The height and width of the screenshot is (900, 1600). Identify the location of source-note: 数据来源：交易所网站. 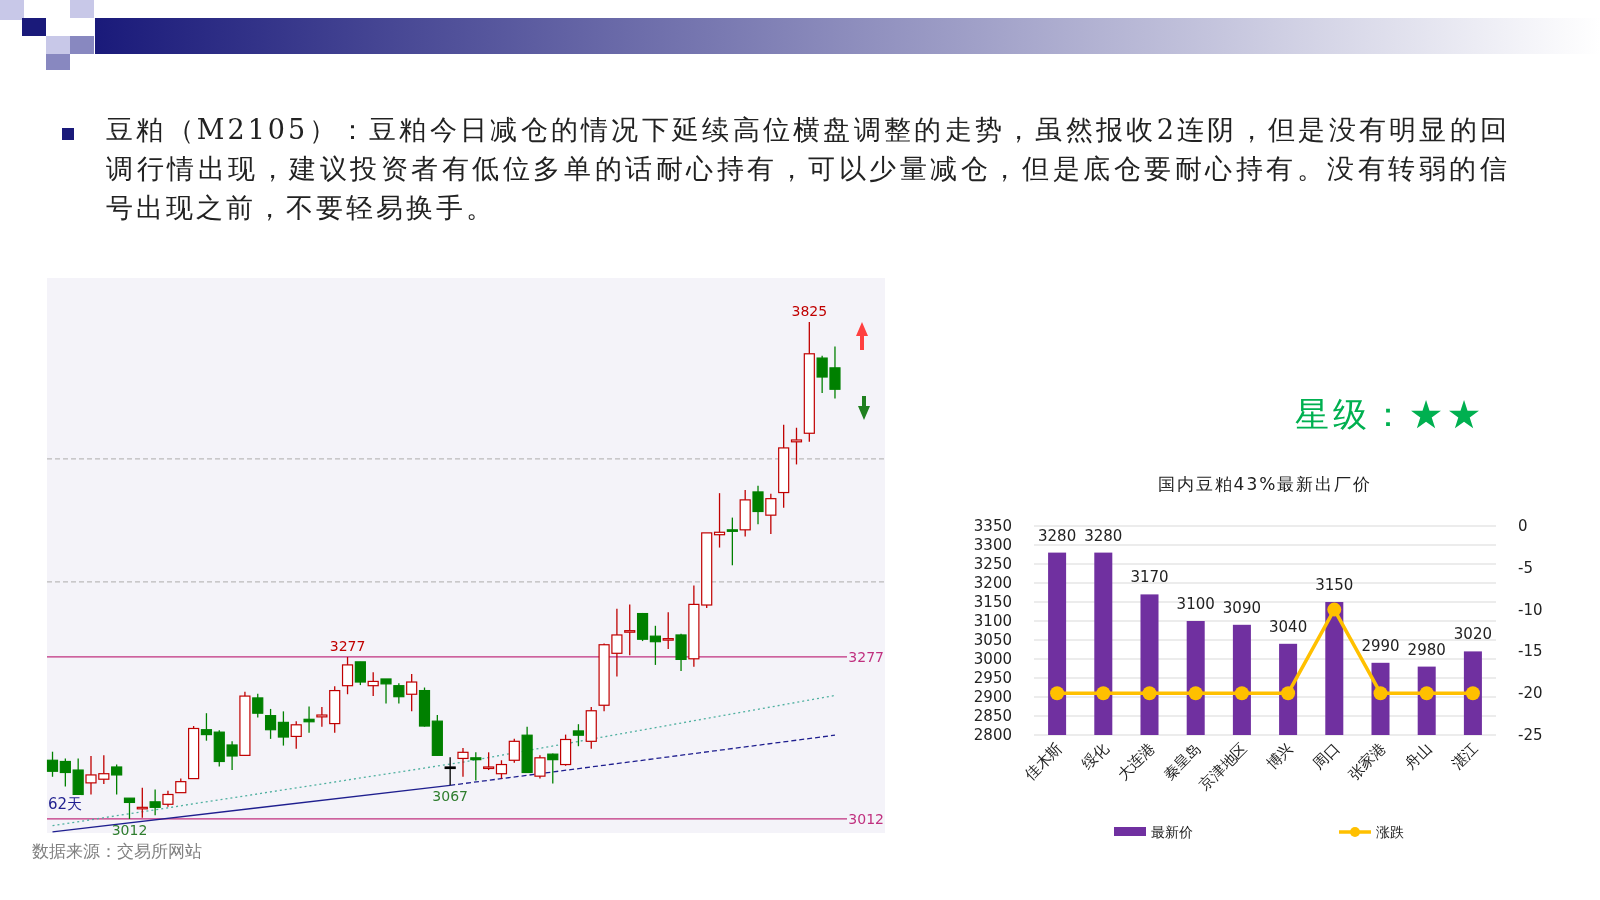
(117, 851).